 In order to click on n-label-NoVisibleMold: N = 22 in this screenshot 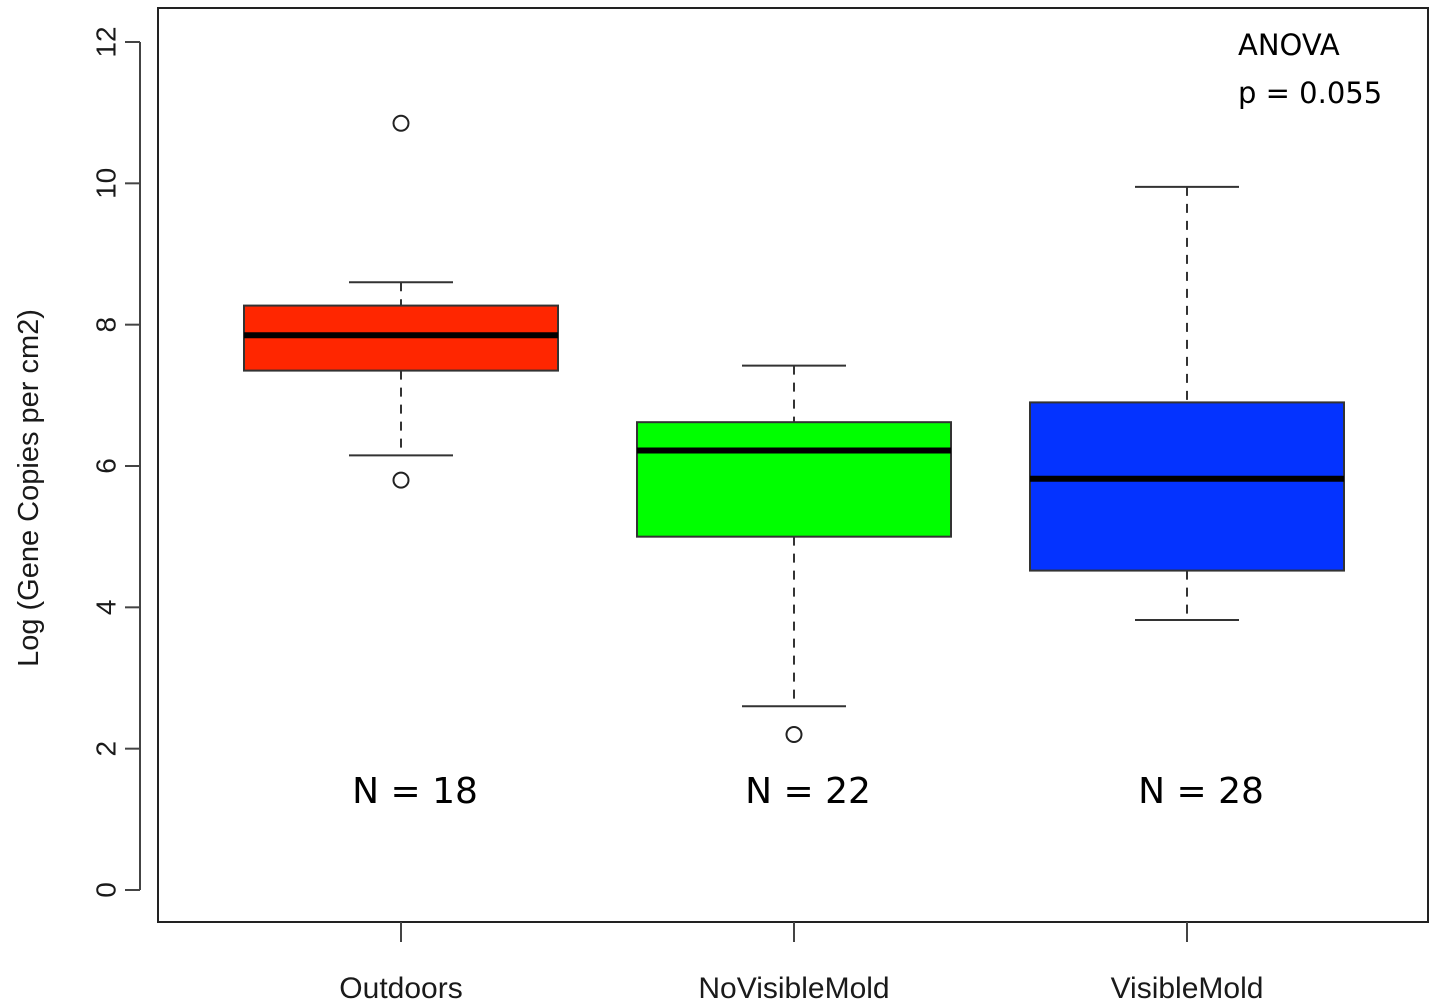, I will do `click(808, 791)`.